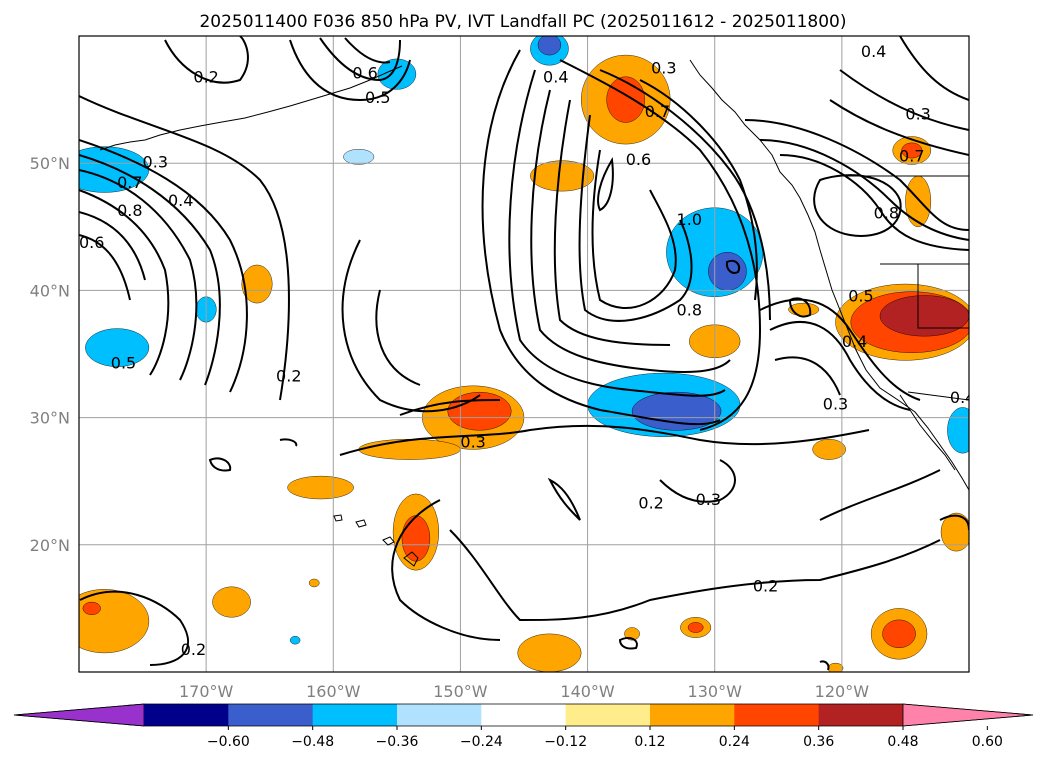  I want to click on colorbar-extend-min, so click(79, 715).